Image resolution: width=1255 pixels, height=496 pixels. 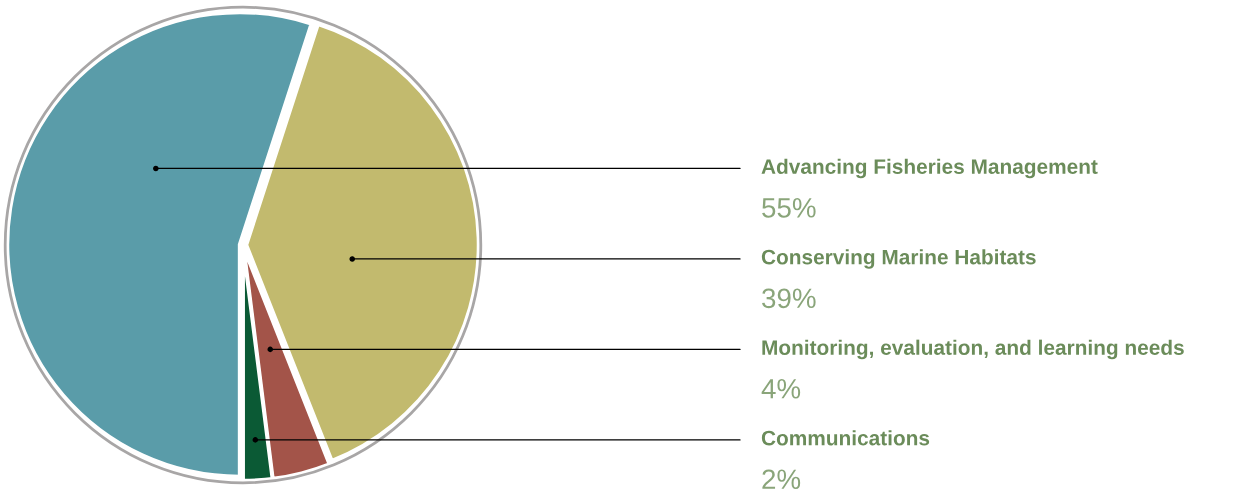 What do you see at coordinates (929, 168) in the screenshot?
I see `slice-label: Advancing Fisheries Management` at bounding box center [929, 168].